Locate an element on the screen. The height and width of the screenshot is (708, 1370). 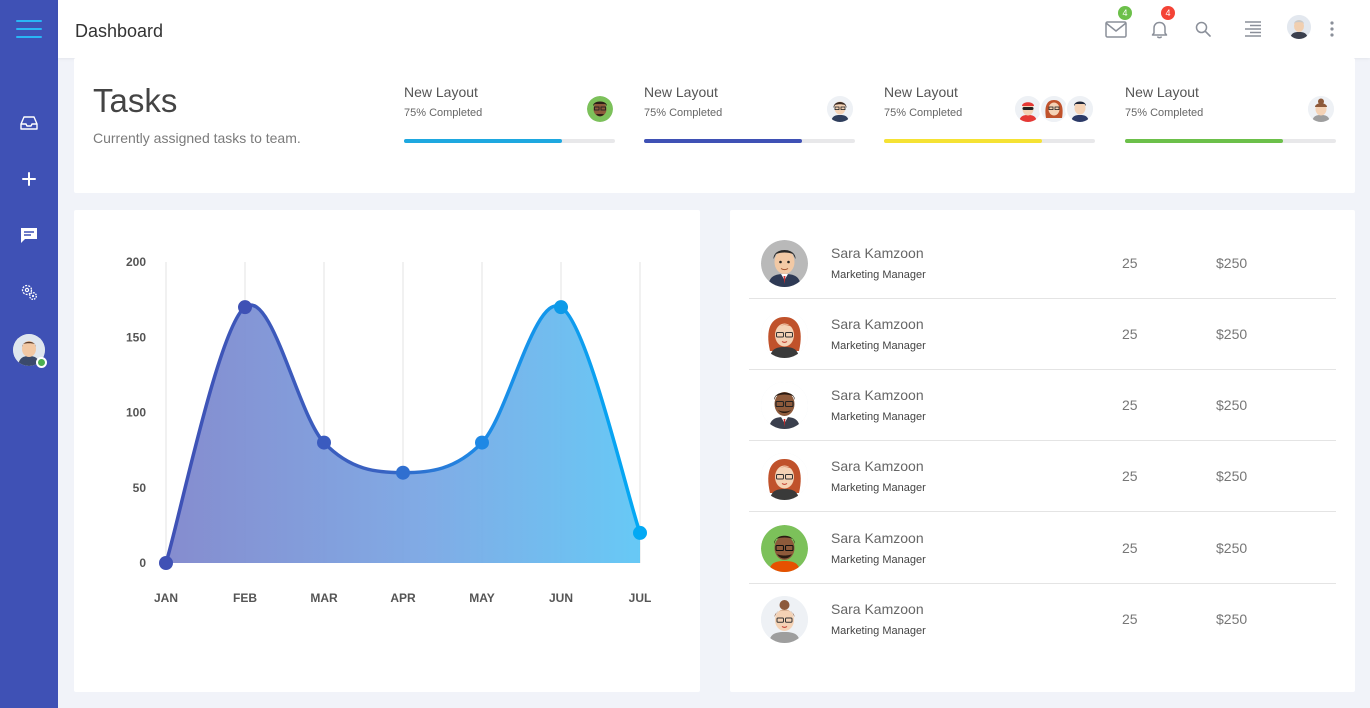
page-title: Dashboard is located at coordinates (119, 31).